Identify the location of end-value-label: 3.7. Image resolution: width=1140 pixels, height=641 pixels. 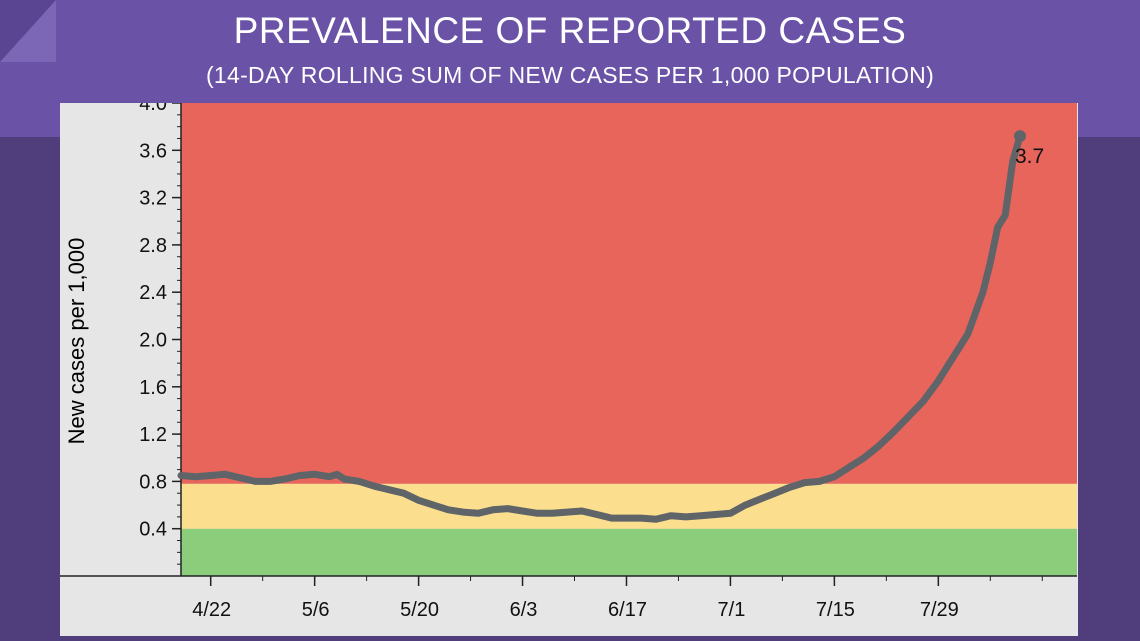
(1029, 156).